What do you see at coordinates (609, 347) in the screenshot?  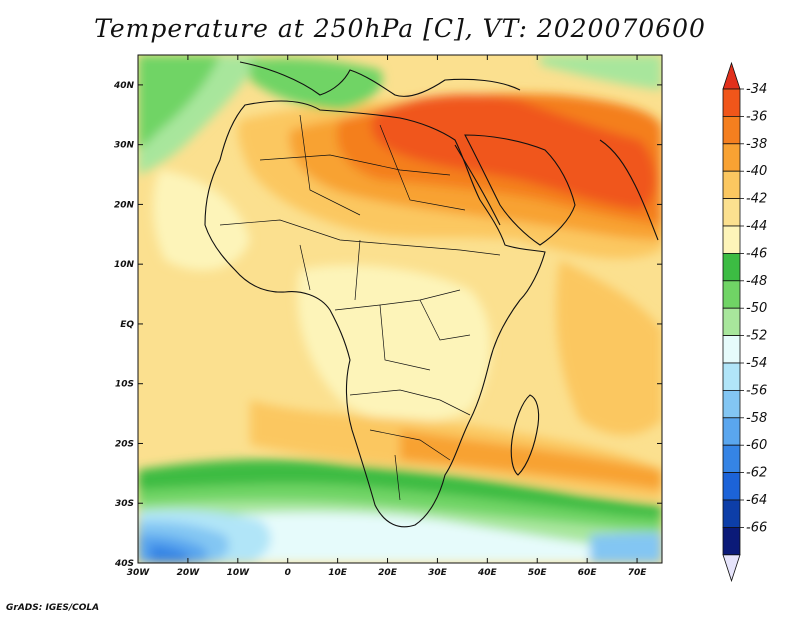 I see `field-minus40-east` at bounding box center [609, 347].